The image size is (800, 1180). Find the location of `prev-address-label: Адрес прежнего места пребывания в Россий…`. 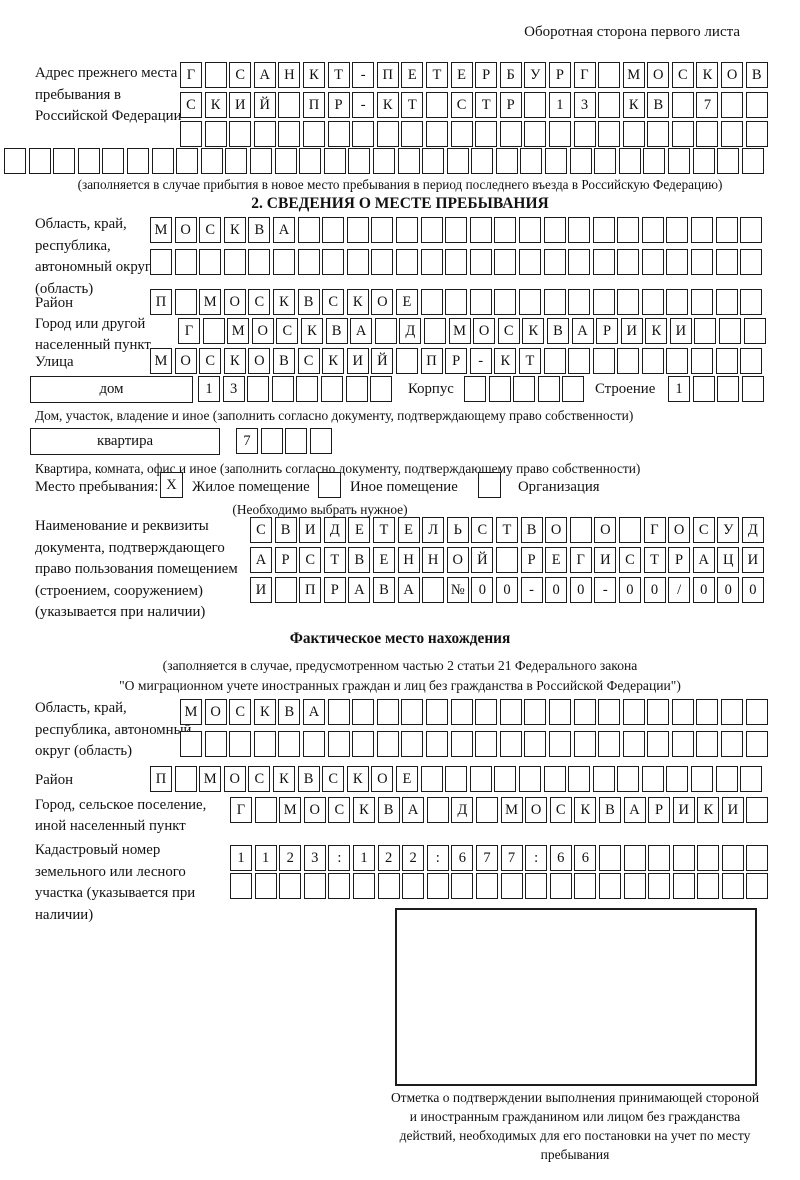

prev-address-label: Адрес прежнего места пребывания в Россий… is located at coordinates (108, 94).